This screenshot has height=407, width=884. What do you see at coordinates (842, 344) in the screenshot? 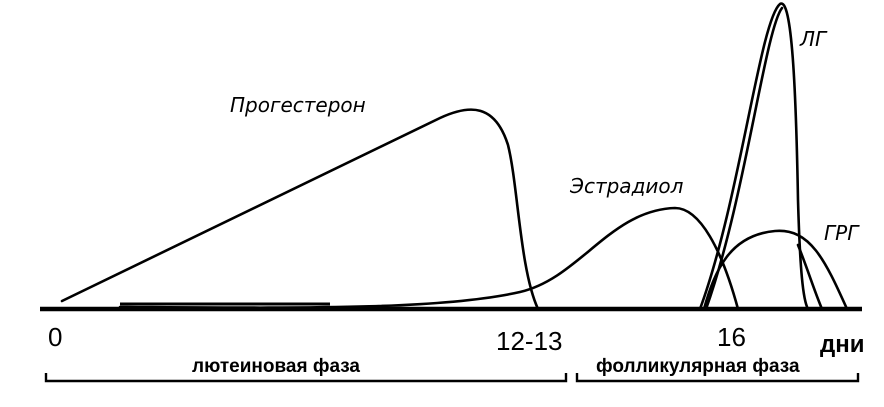
I see `axis-unit-label: дни` at bounding box center [842, 344].